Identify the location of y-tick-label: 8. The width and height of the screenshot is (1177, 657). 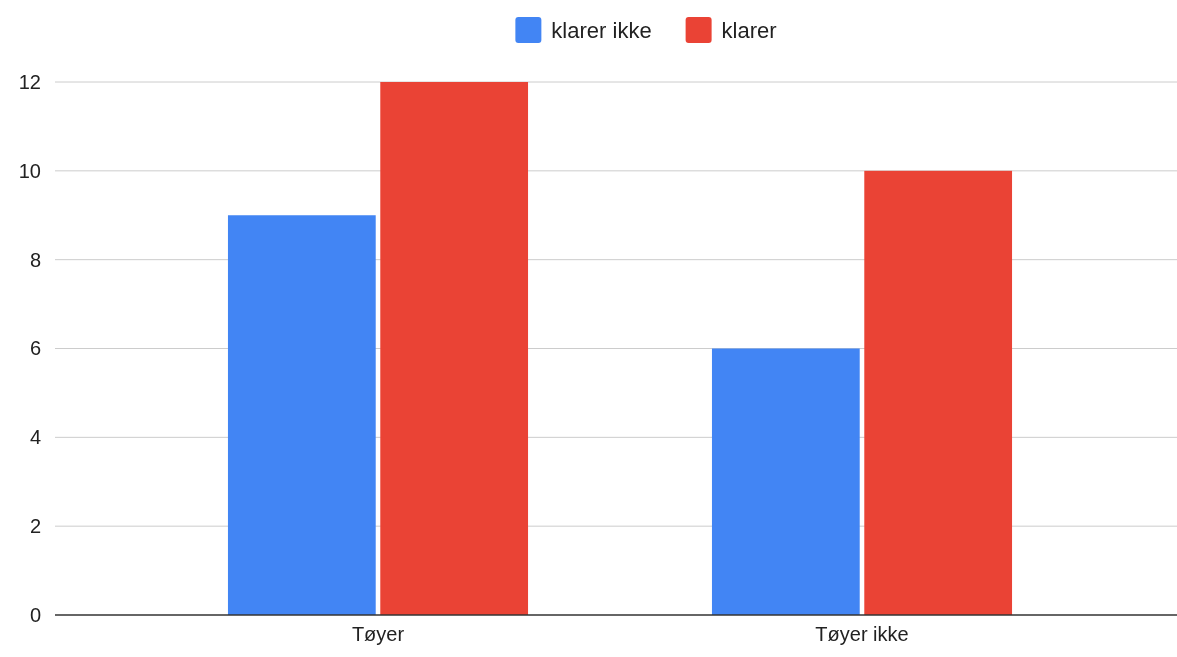
(35, 259).